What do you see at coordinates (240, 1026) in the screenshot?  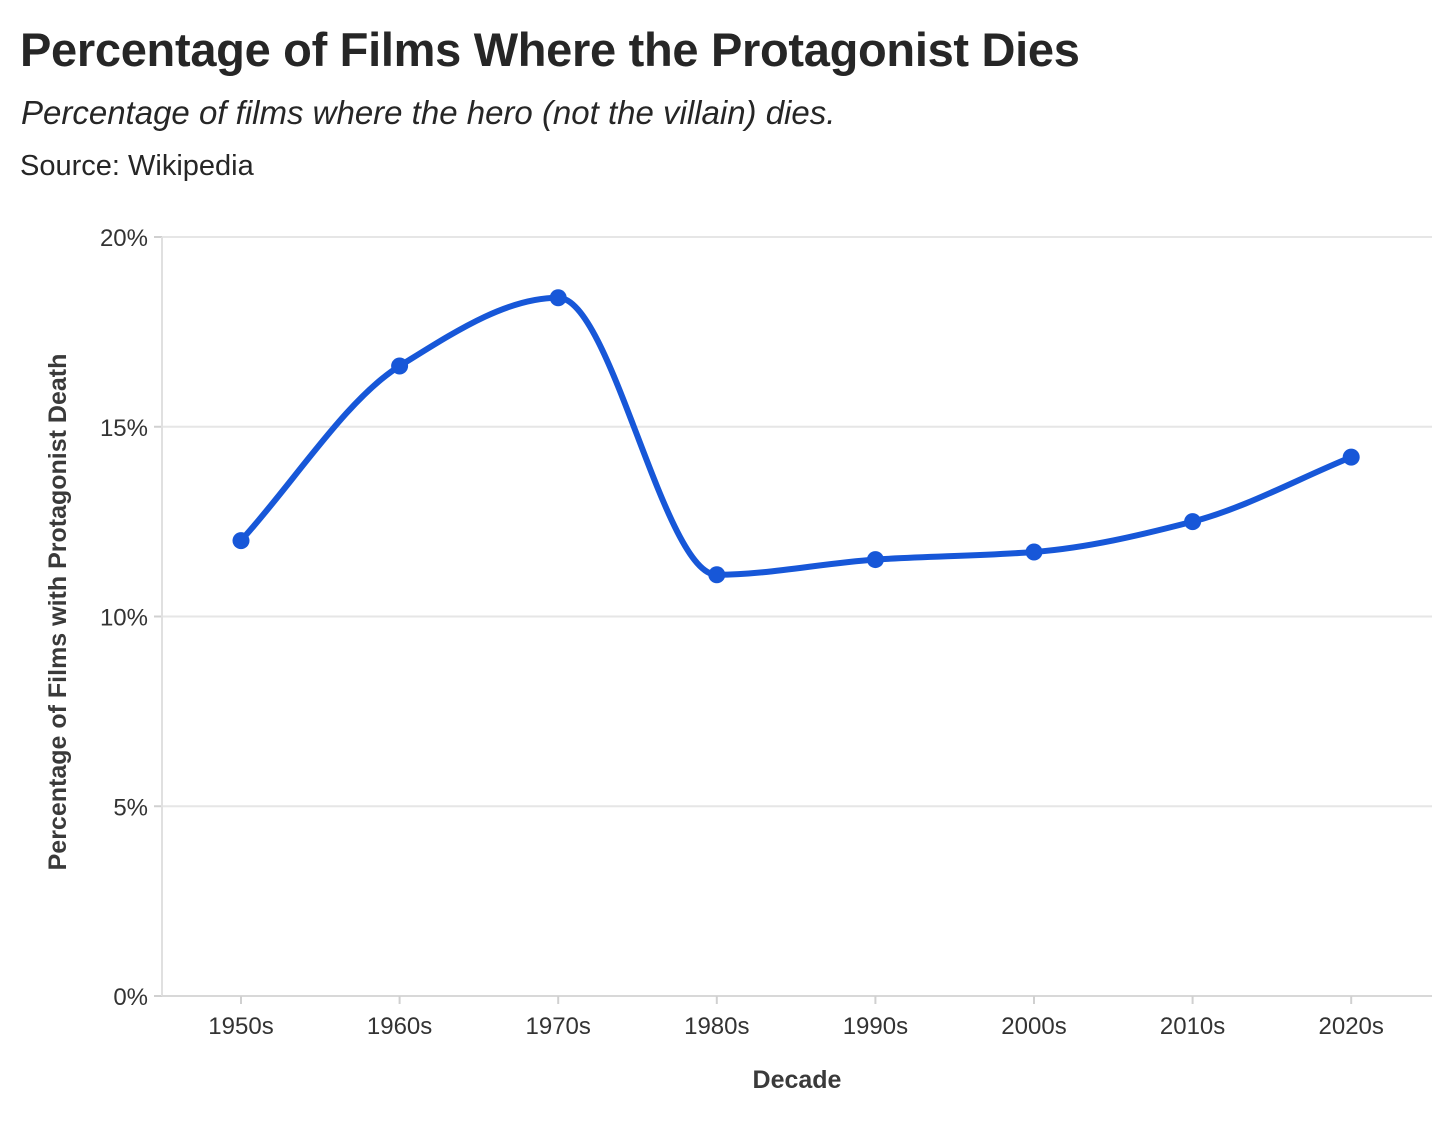 I see `x-tick-label: 1950s` at bounding box center [240, 1026].